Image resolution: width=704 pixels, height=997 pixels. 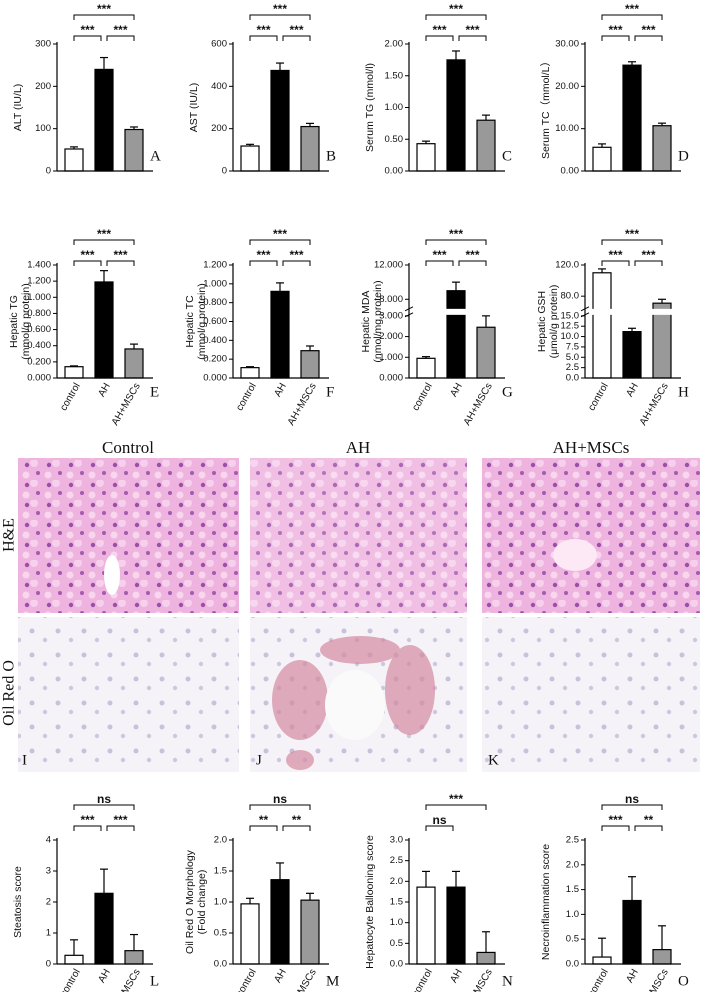 I want to click on y-tick-label: 20.00, so click(x=567, y=86).